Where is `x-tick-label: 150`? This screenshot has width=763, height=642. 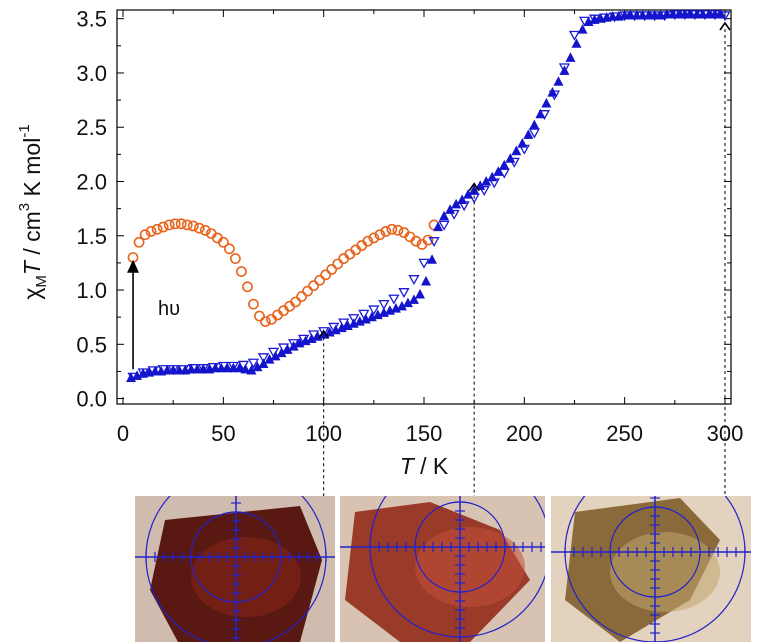 x-tick-label: 150 is located at coordinates (424, 433).